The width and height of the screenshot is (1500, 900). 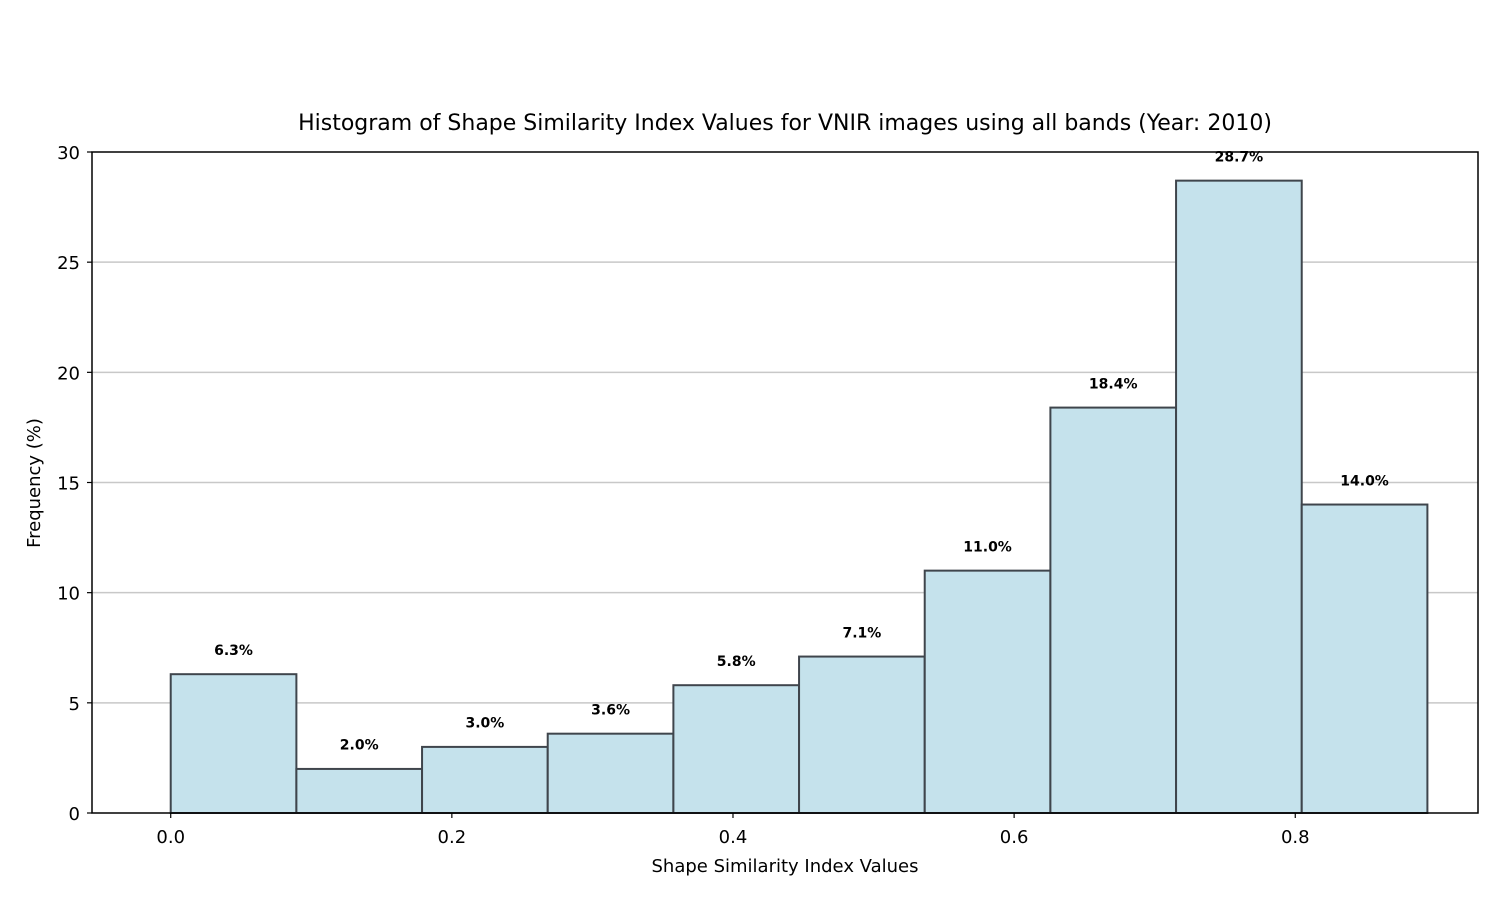 I want to click on y-axis-ticks: 0 5 10 15 20 25 30, so click(x=74, y=484).